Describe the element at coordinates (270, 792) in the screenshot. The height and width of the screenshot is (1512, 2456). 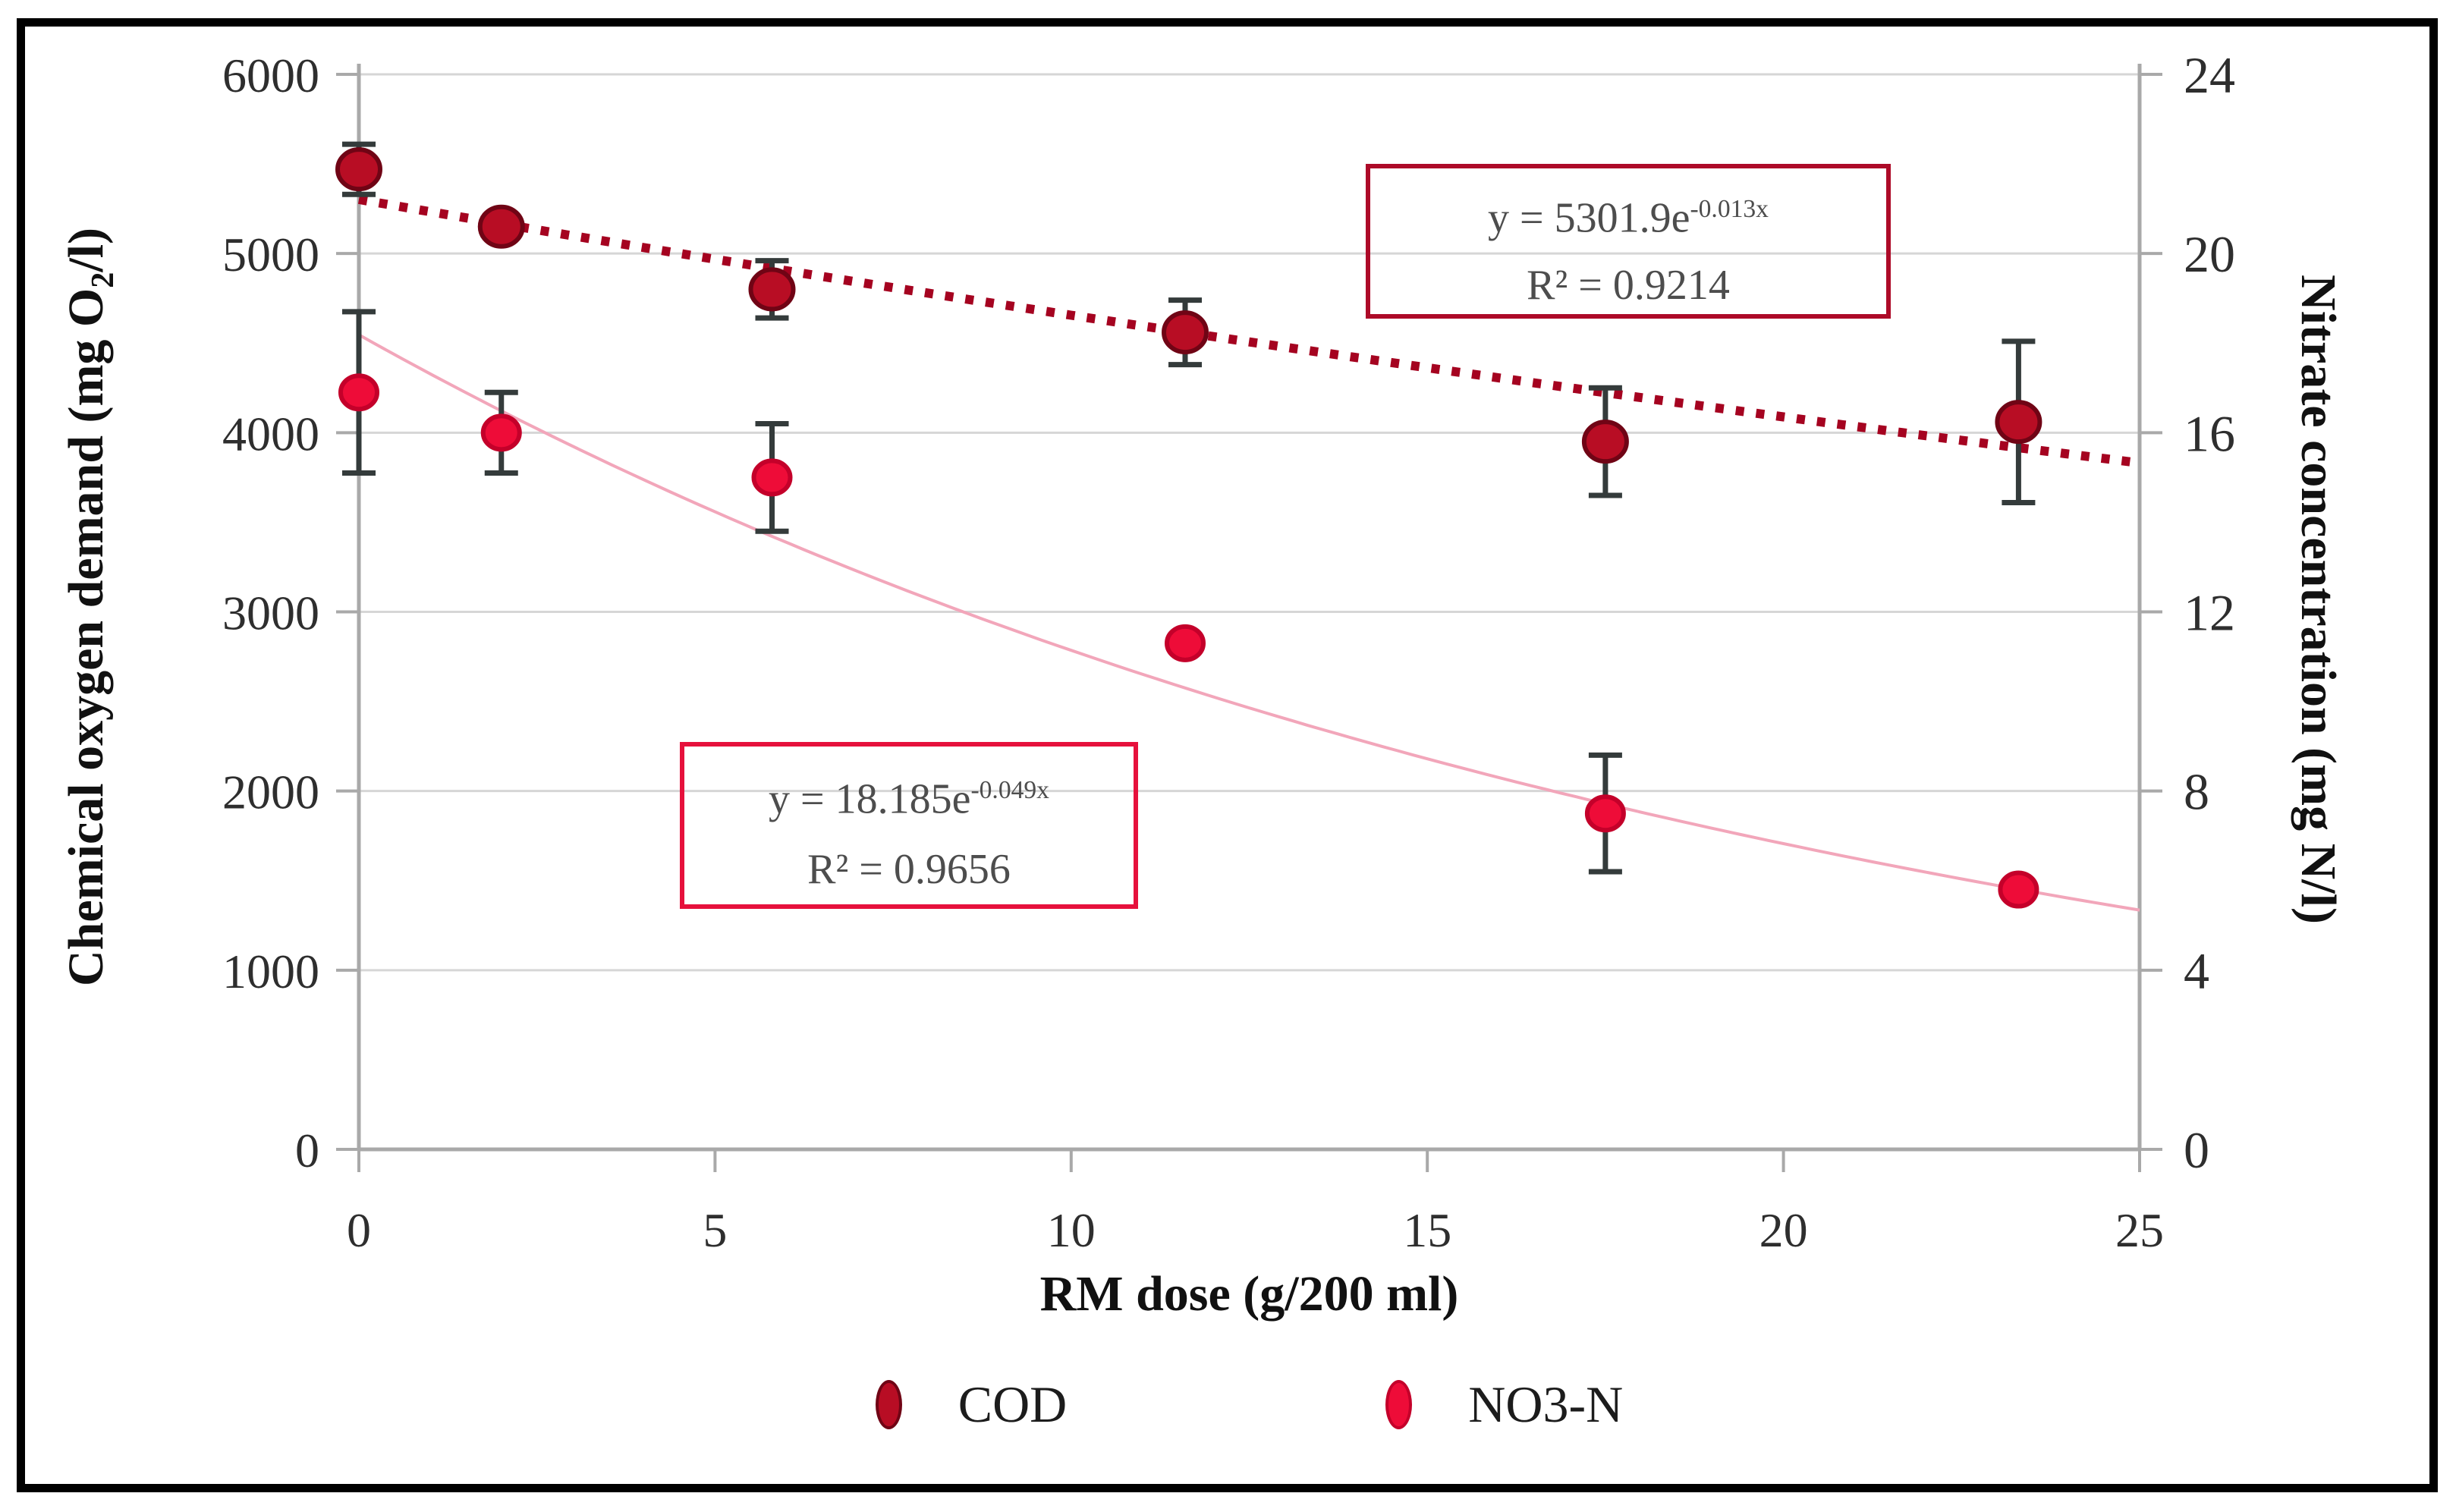
I see `y-left-tick-label: 2000` at that location.